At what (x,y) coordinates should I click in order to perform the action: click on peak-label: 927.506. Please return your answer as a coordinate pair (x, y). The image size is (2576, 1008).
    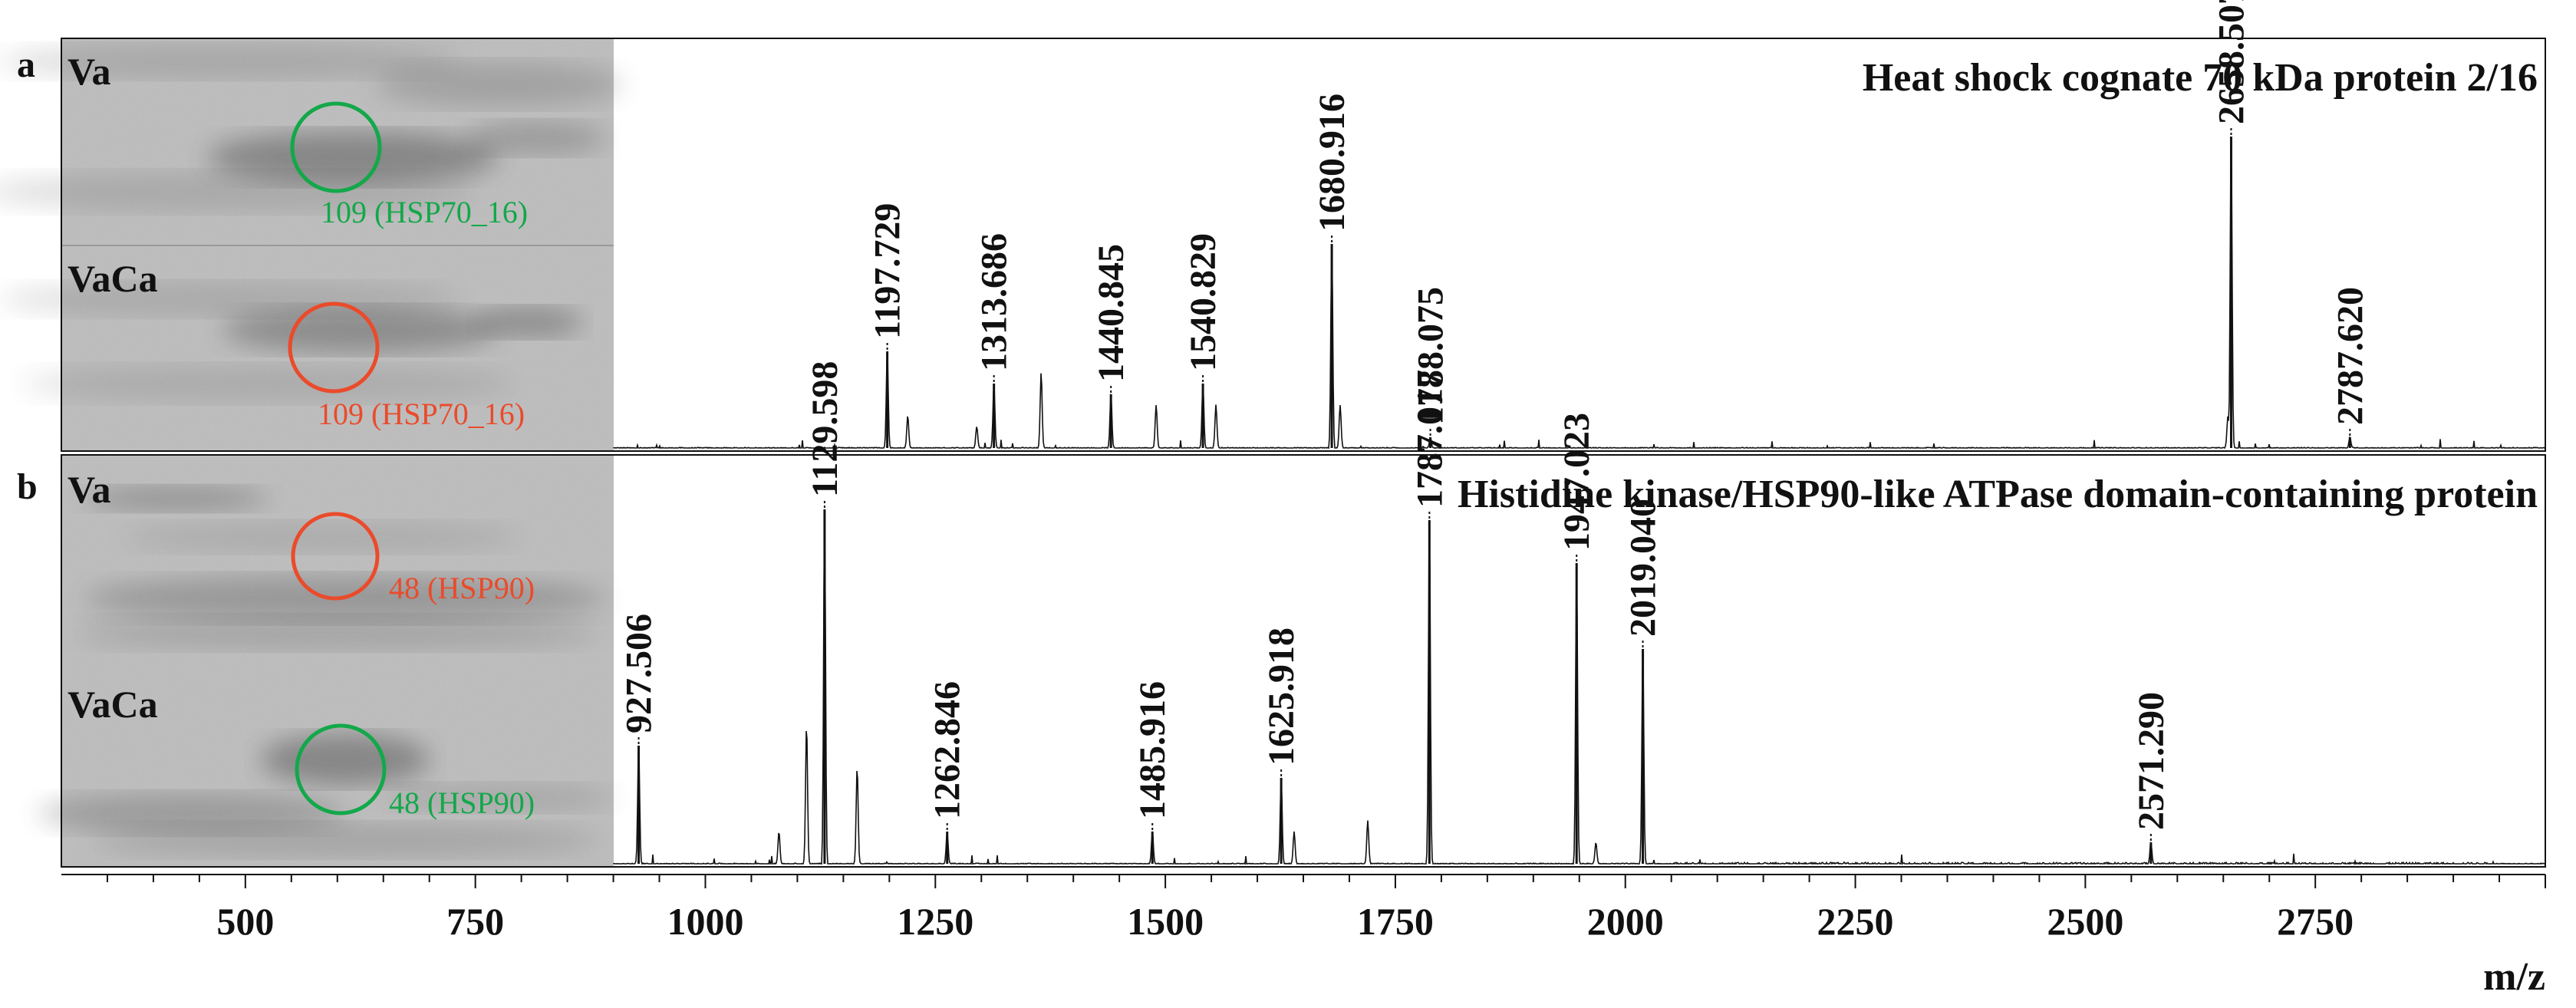
    Looking at the image, I should click on (639, 673).